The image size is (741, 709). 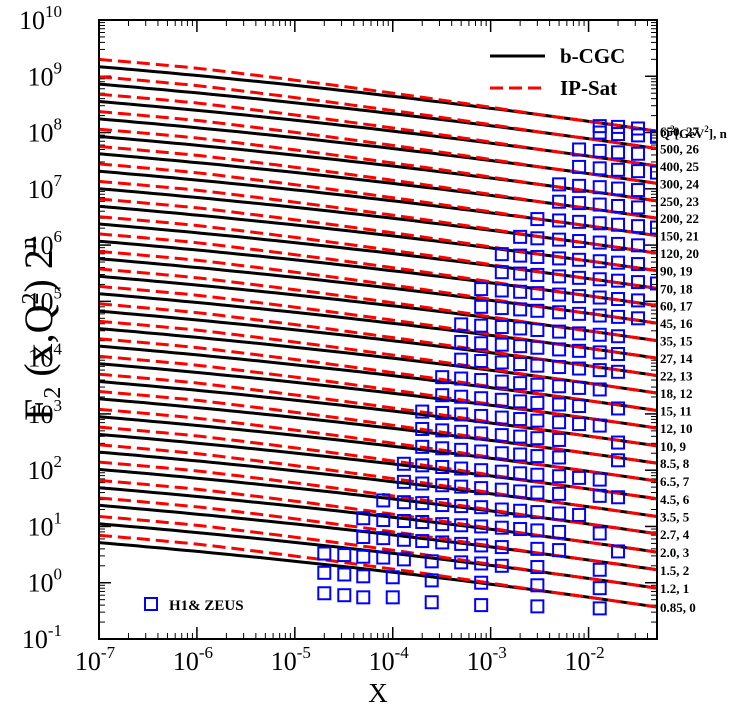 I want to click on series-label-21: 150, 21, so click(x=679, y=236).